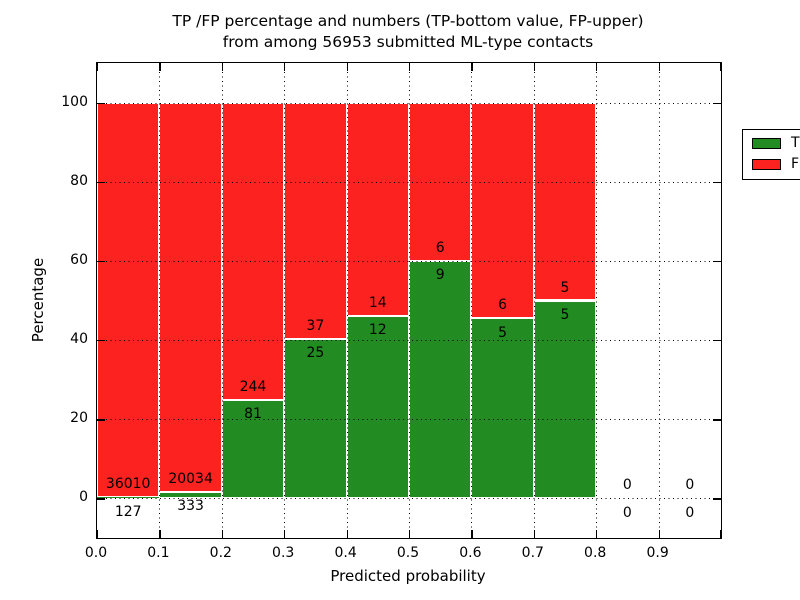 The image size is (800, 600). I want to click on fp-count-label: 20034, so click(190, 478).